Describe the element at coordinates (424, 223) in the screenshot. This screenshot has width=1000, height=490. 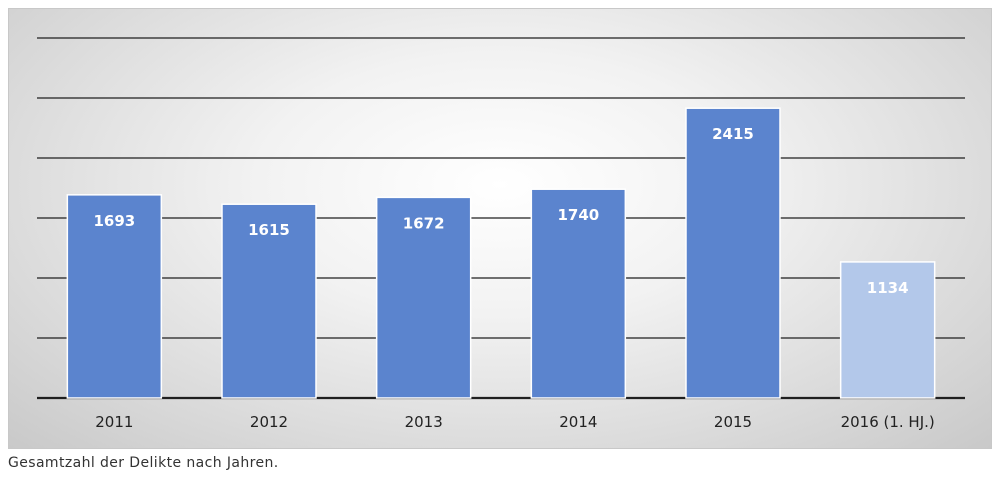
I see `bar-value-label: 1672` at that location.